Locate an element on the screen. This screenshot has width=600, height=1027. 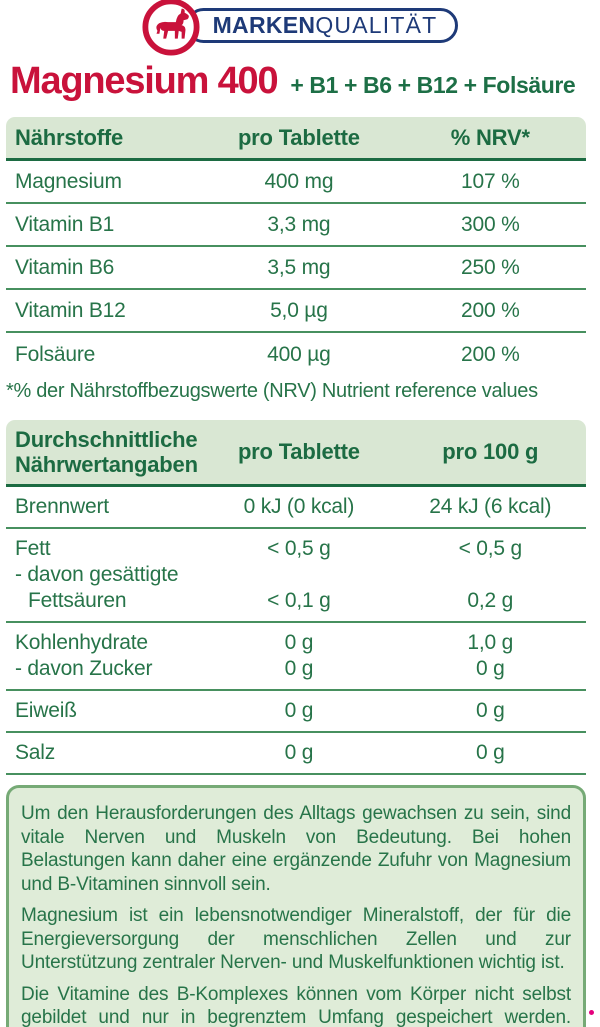
quality-badge: MARKEN QUALITÄT is located at coordinates (322, 25).